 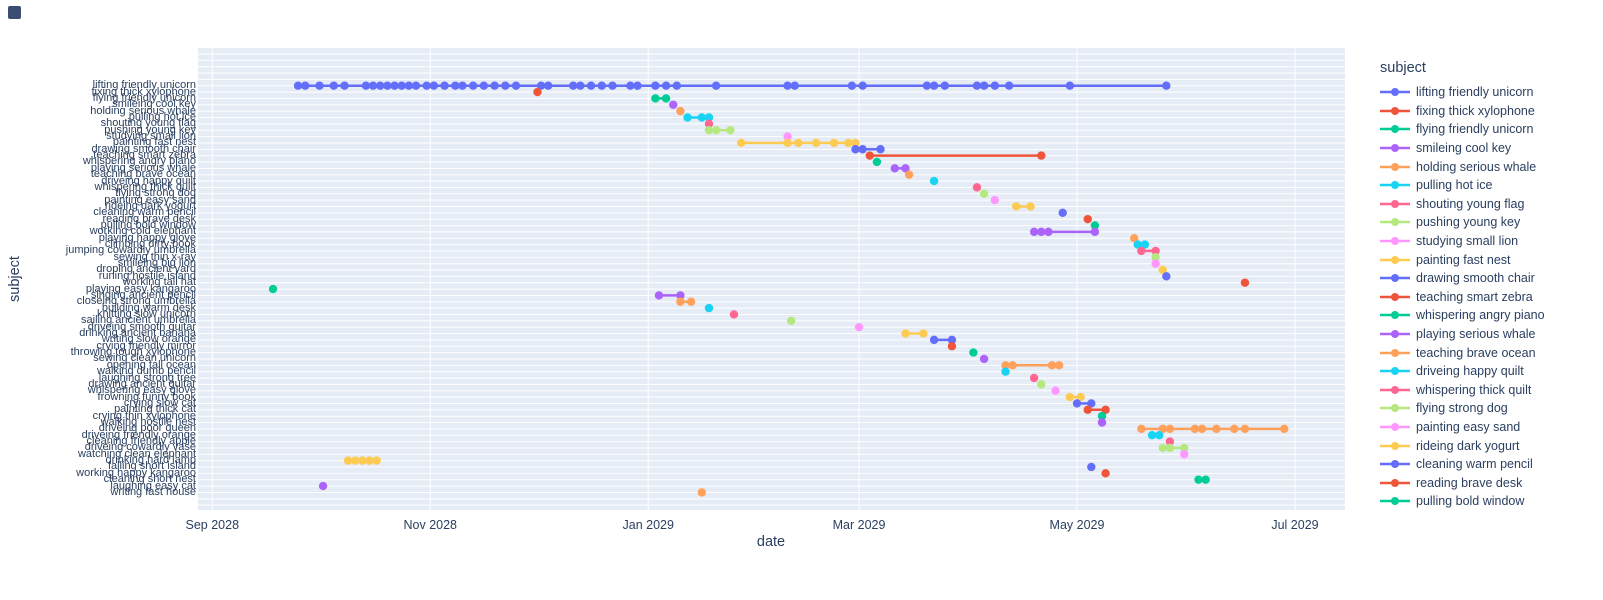 What do you see at coordinates (1487, 315) in the screenshot?
I see `legend-item: whispering angry piano` at bounding box center [1487, 315].